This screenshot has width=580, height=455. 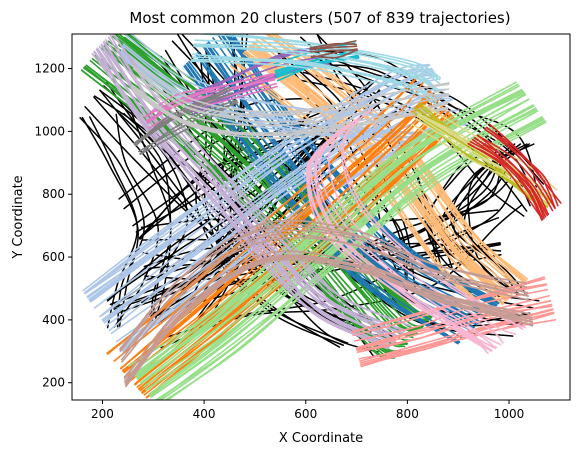 What do you see at coordinates (305, 414) in the screenshot?
I see `x-tick-label: 600` at bounding box center [305, 414].